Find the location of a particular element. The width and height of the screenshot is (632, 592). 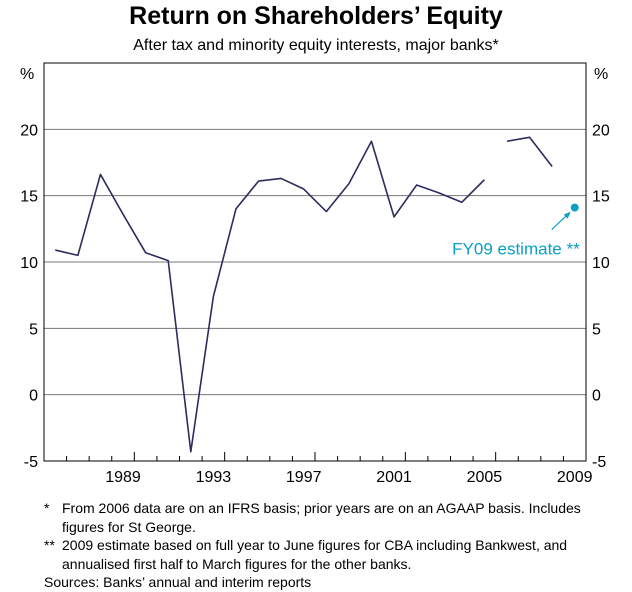

estimate-annotation: FY09 estimate ** is located at coordinates (516, 249).